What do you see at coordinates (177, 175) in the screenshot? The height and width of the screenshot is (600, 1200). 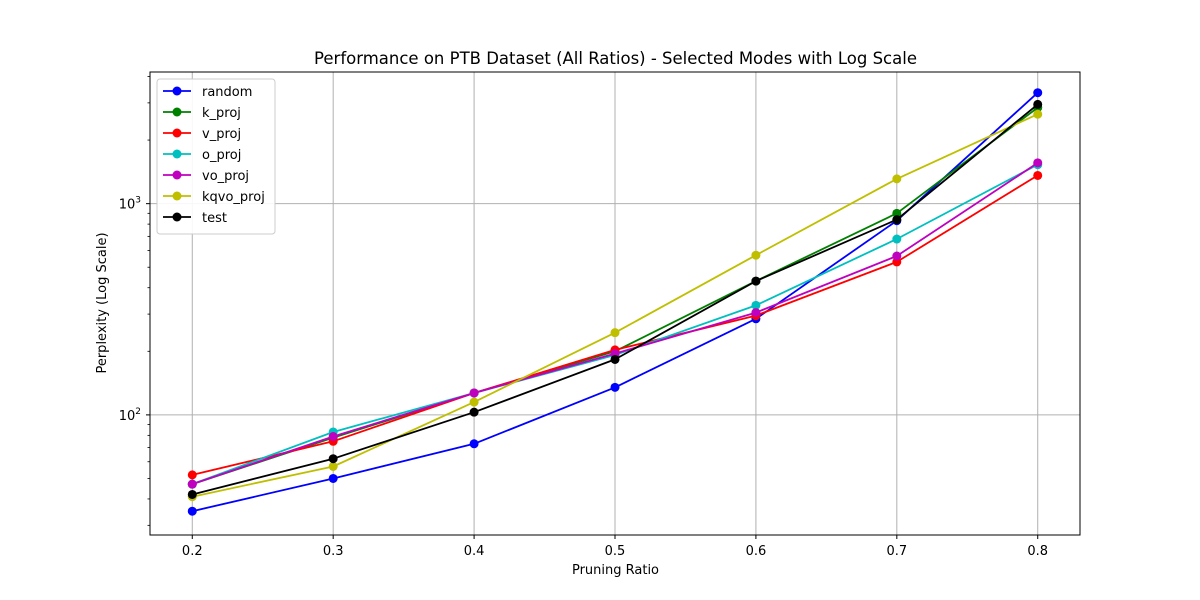 I see `legend-marker-vo-proj` at bounding box center [177, 175].